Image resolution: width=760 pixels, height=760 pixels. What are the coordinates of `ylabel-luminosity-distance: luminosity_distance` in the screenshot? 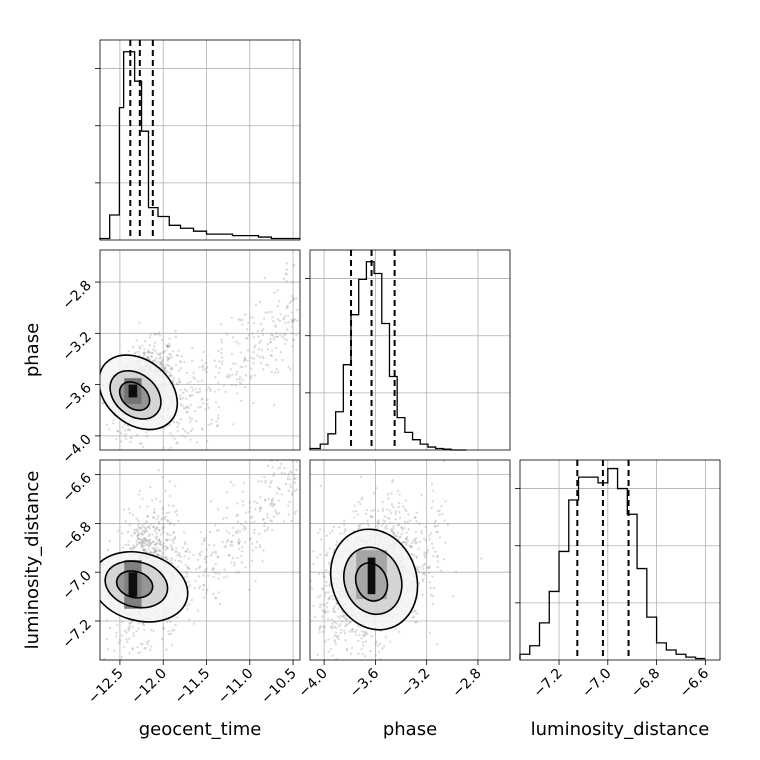 It's located at (32, 560).